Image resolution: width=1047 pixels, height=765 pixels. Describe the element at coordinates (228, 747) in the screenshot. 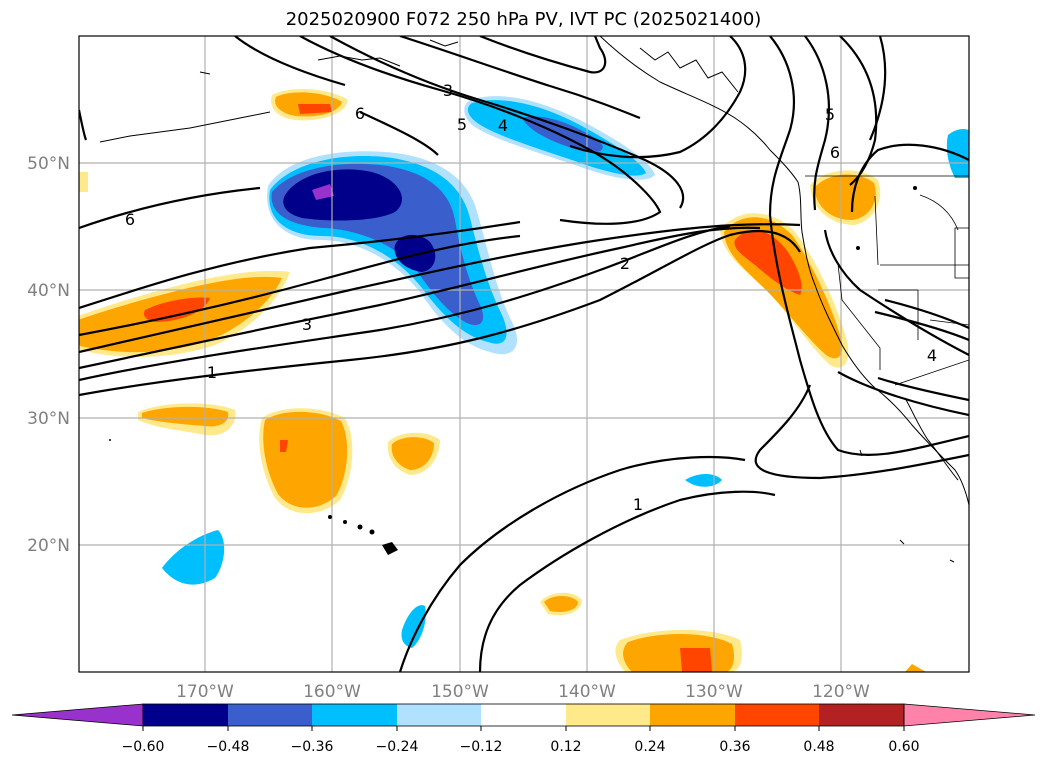

I see `colorbar-tick-label: −0.48` at that location.